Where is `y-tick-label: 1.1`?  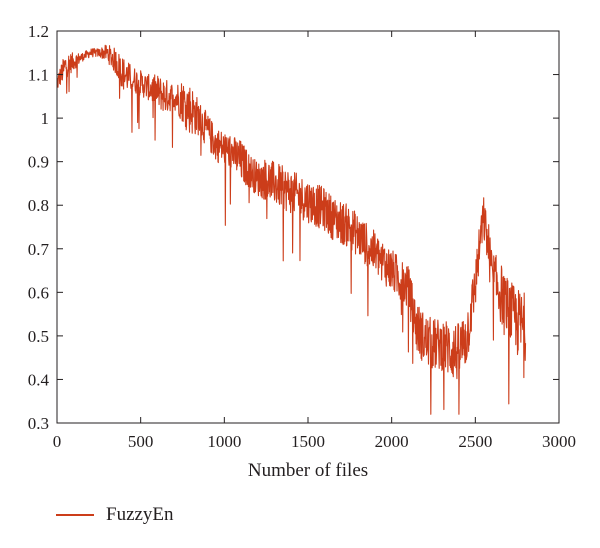 y-tick-label: 1.1 is located at coordinates (38, 75).